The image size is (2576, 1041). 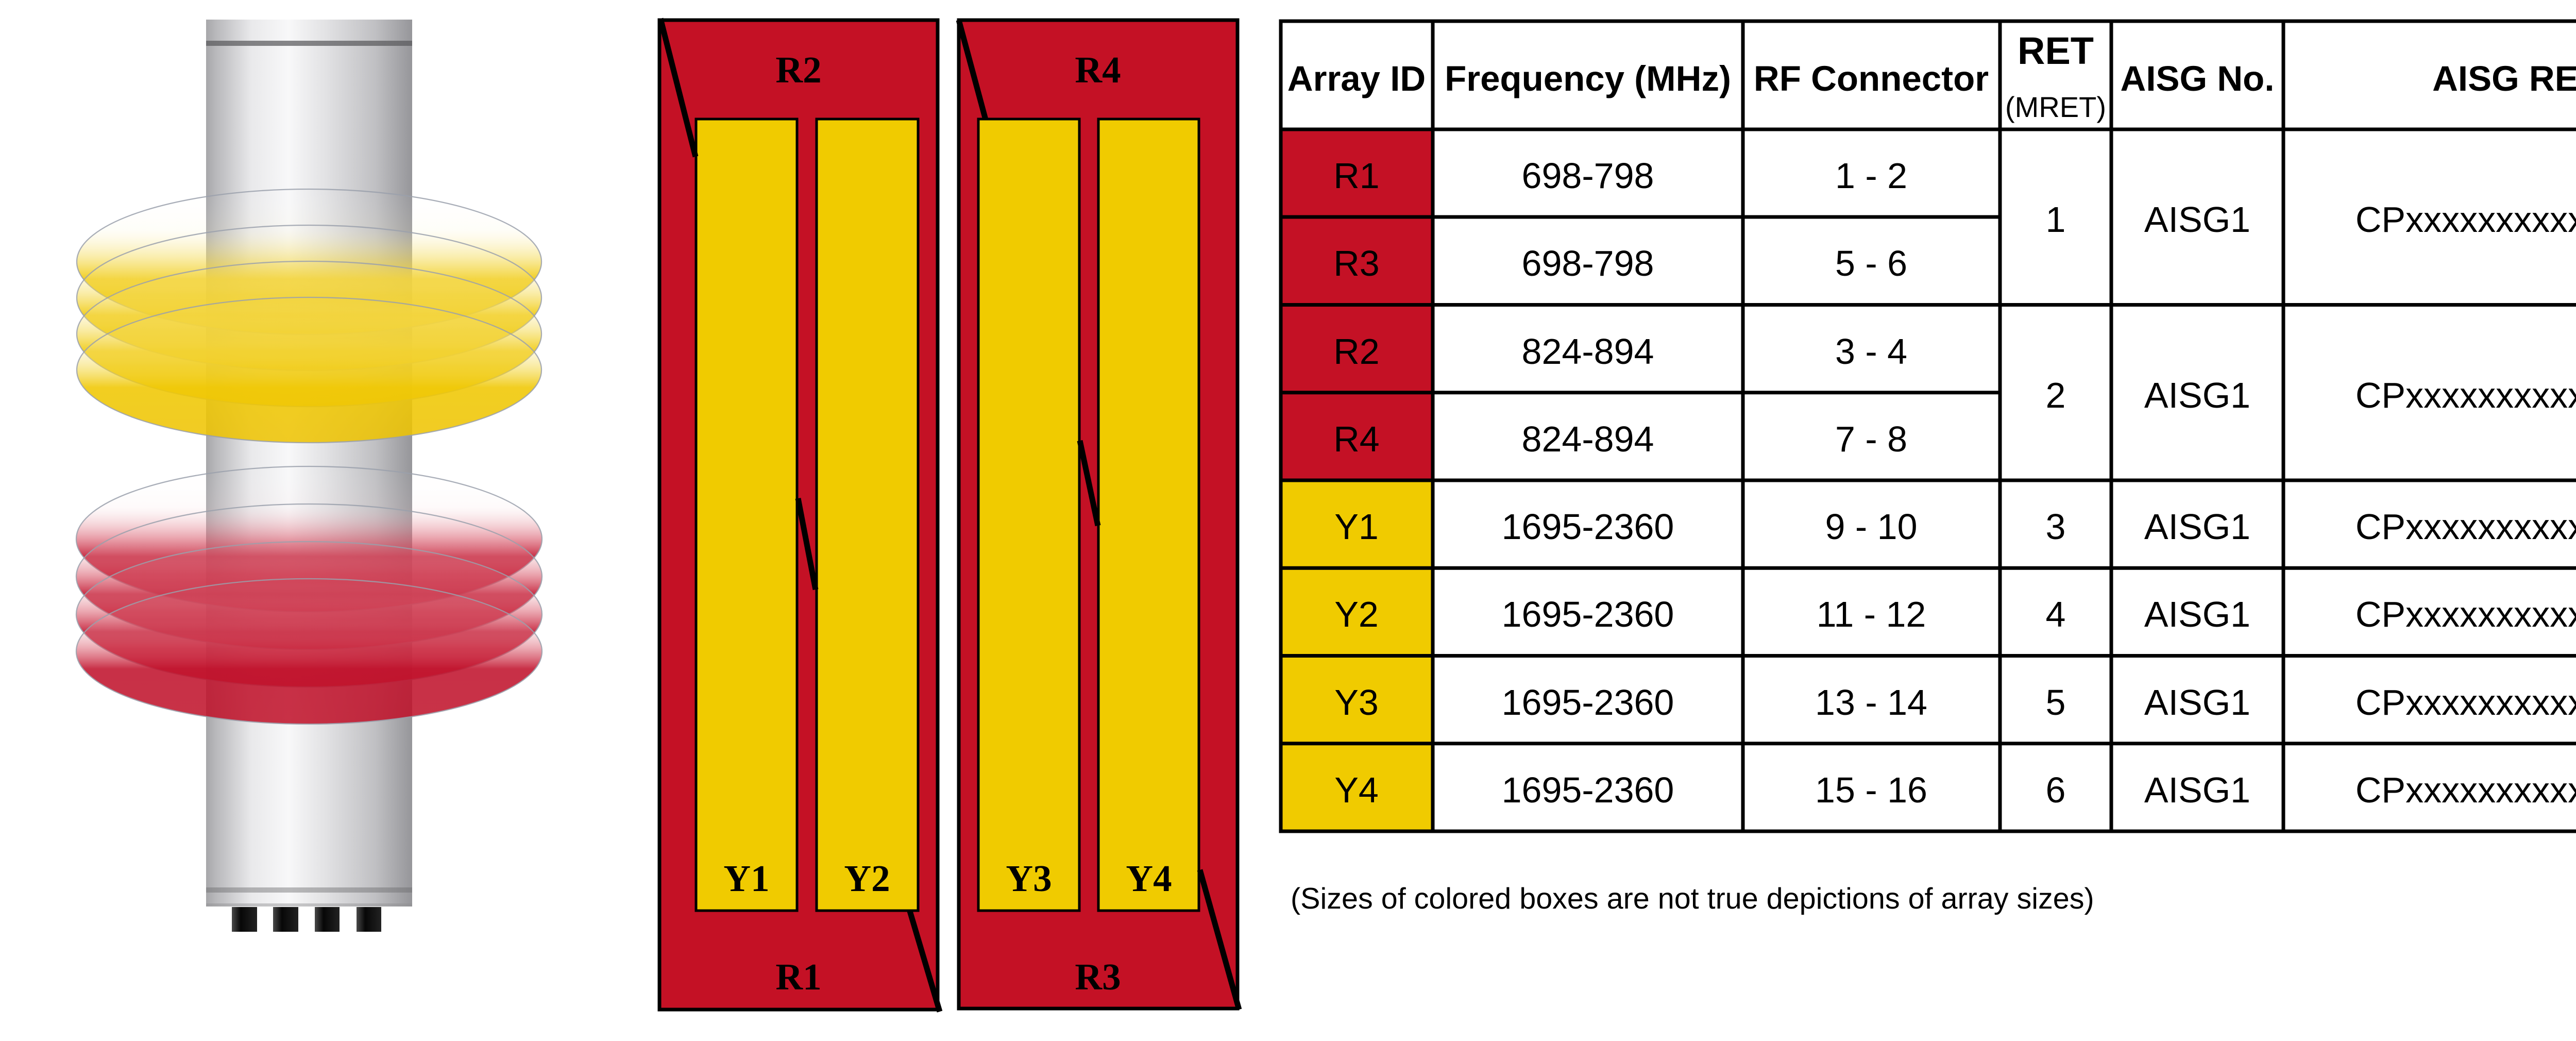 What do you see at coordinates (2465, 219) in the screenshot?
I see `svg-text: CPxxxxxxxxxxxxxxMM.1` at bounding box center [2465, 219].